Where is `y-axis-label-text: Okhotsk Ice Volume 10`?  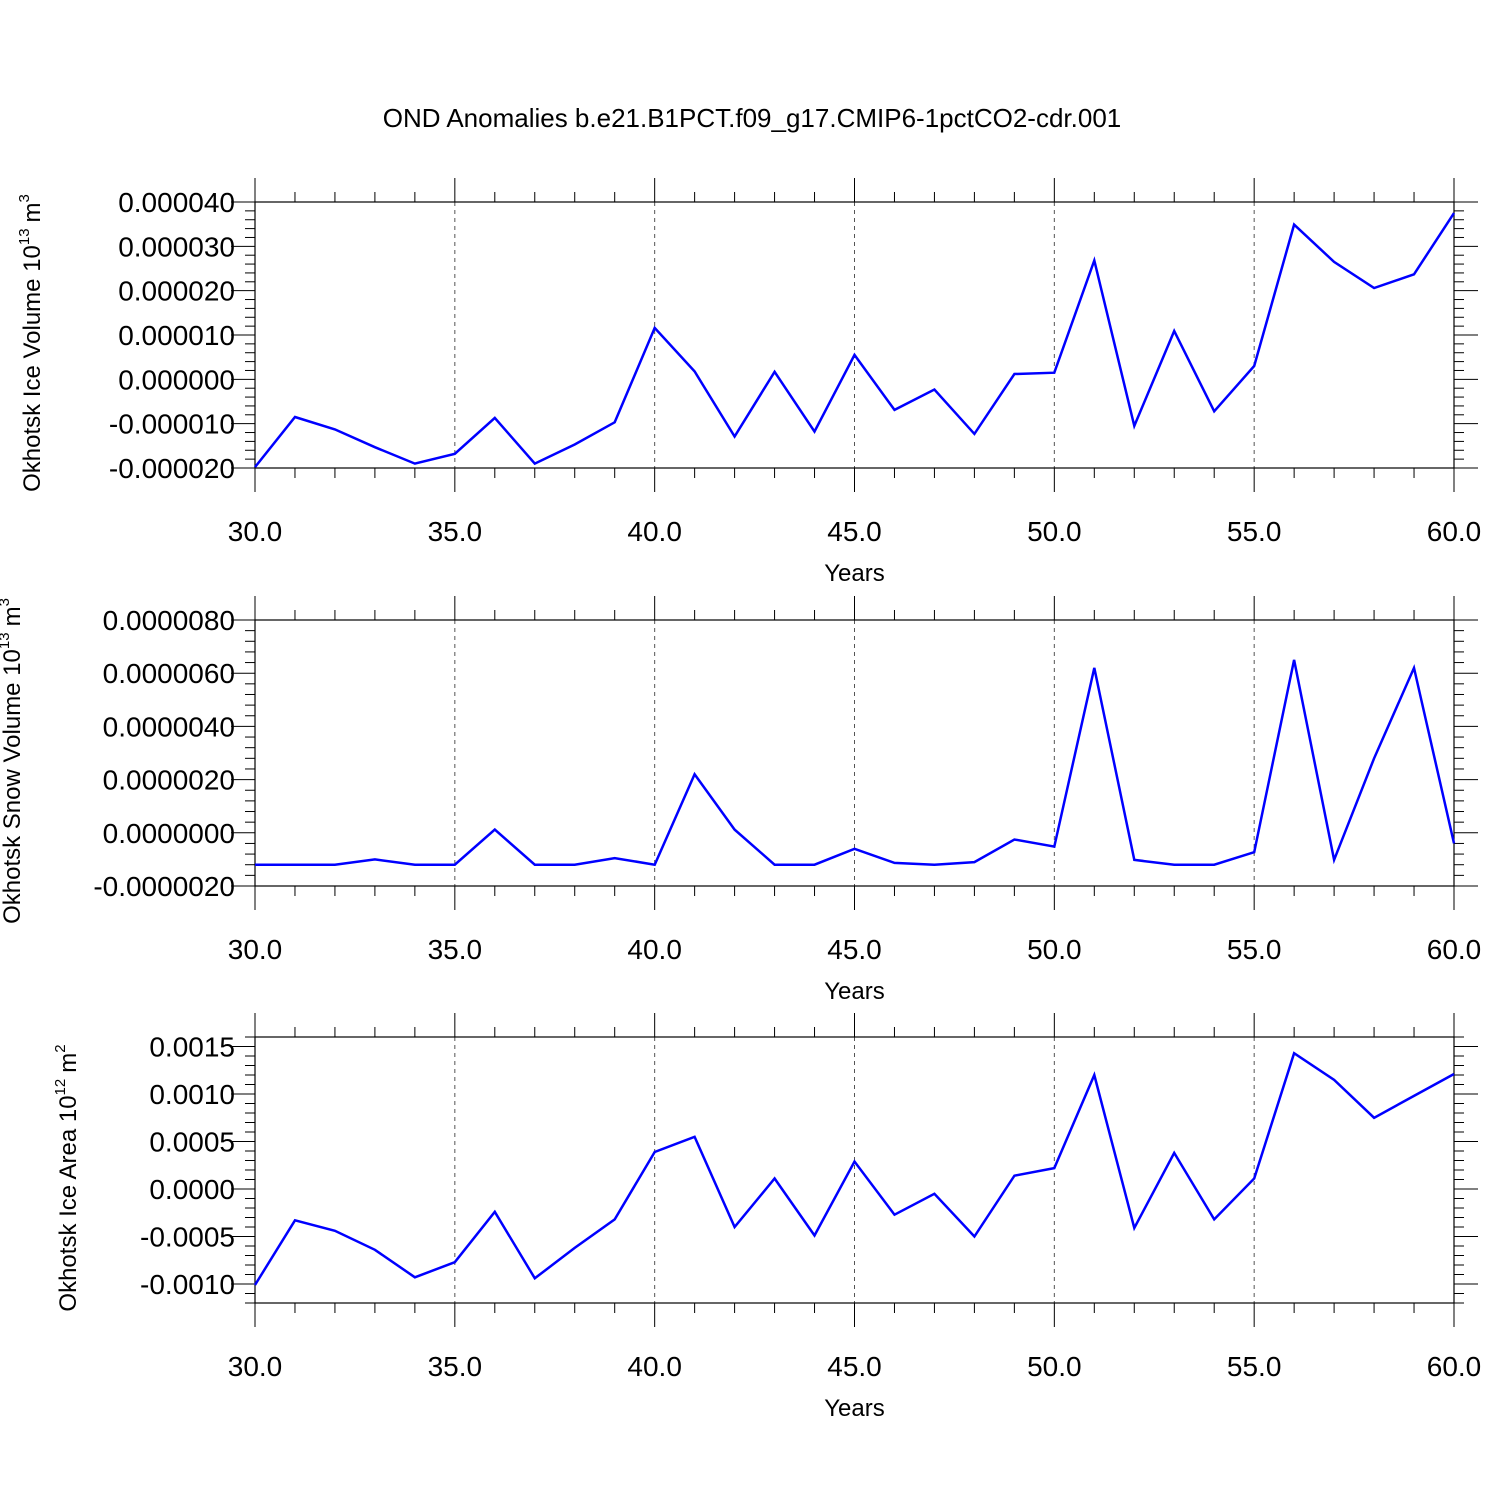 y-axis-label-text: Okhotsk Ice Volume 10 is located at coordinates (32, 368).